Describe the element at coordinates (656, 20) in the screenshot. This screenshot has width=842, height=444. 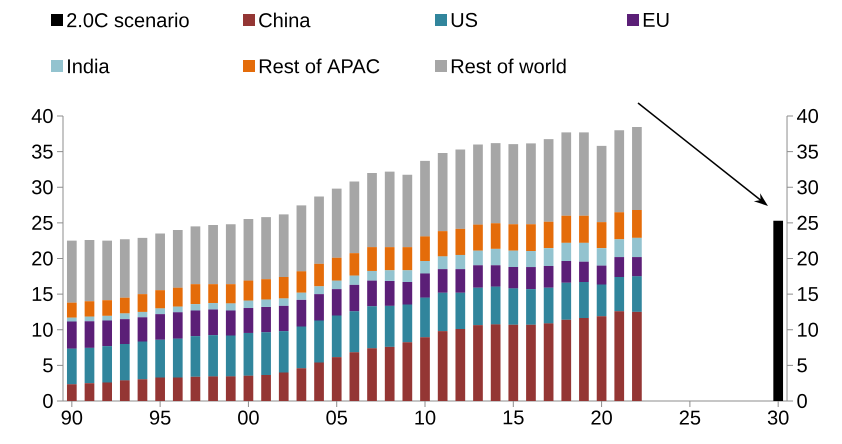
I see `legend-label: EU` at that location.